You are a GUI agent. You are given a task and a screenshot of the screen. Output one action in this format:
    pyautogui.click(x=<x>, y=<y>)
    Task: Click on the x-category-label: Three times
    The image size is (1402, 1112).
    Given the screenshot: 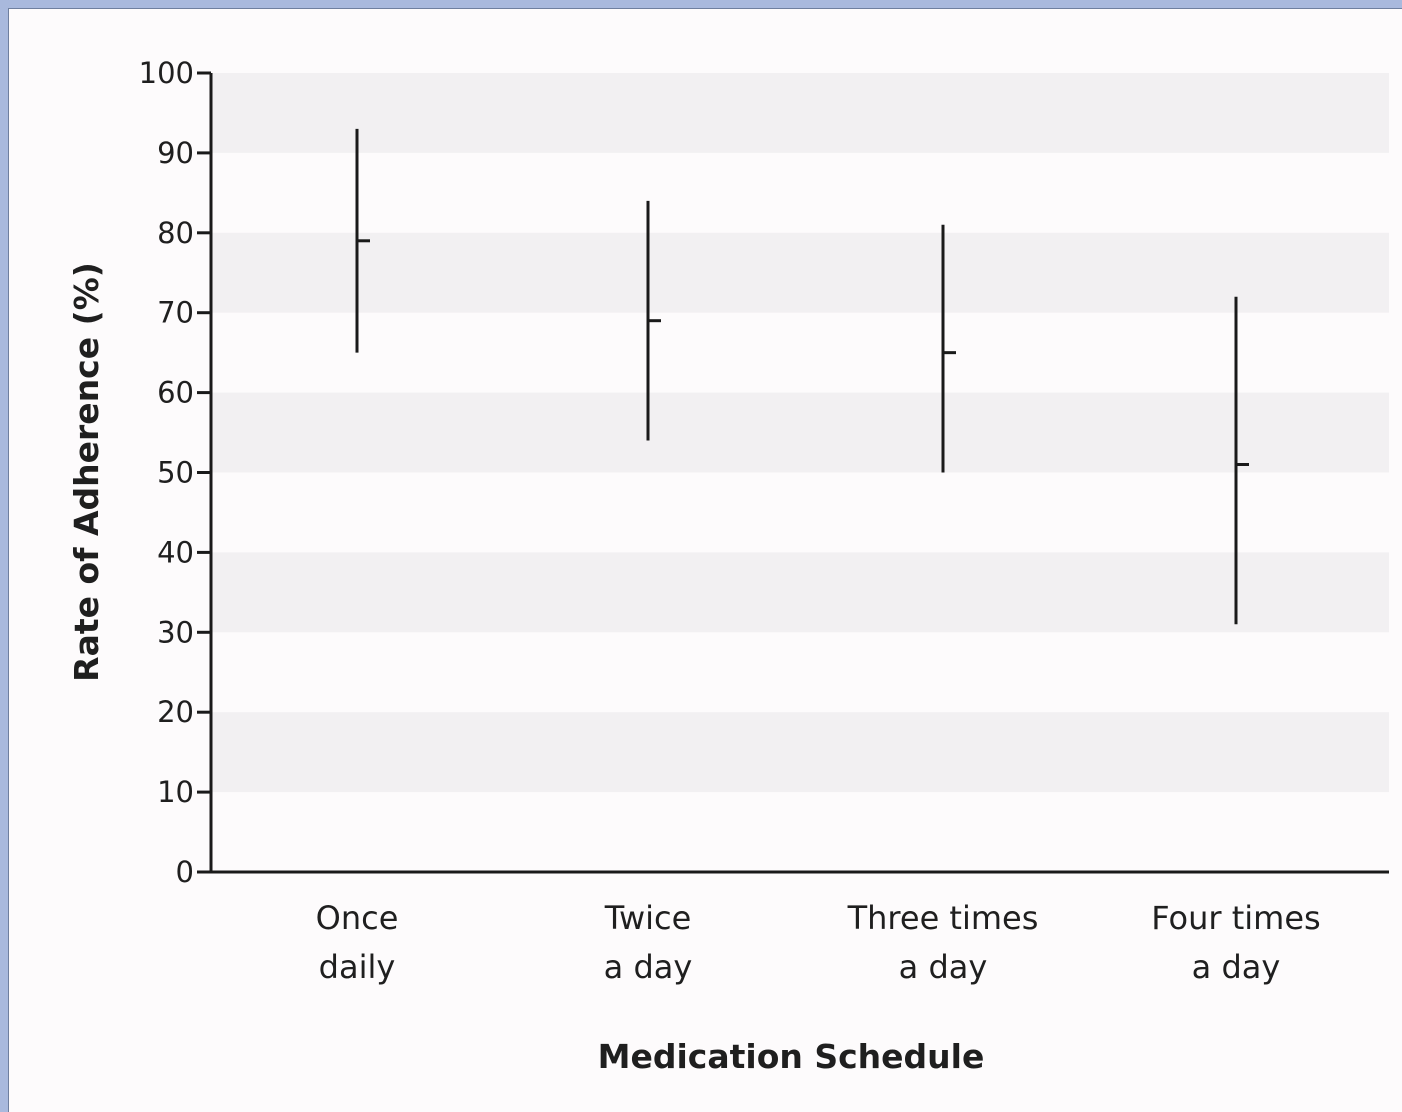 What is the action you would take?
    pyautogui.click(x=943, y=918)
    